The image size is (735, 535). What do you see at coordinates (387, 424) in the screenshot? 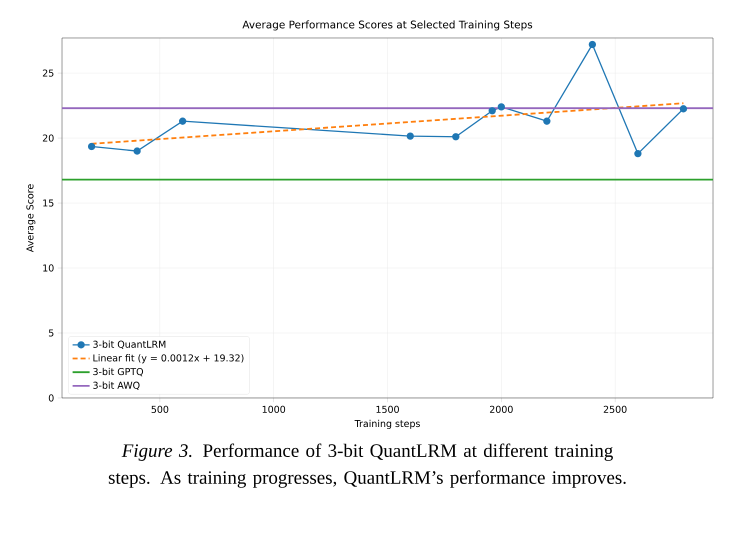
I see `x-axis-title: Training steps` at bounding box center [387, 424].